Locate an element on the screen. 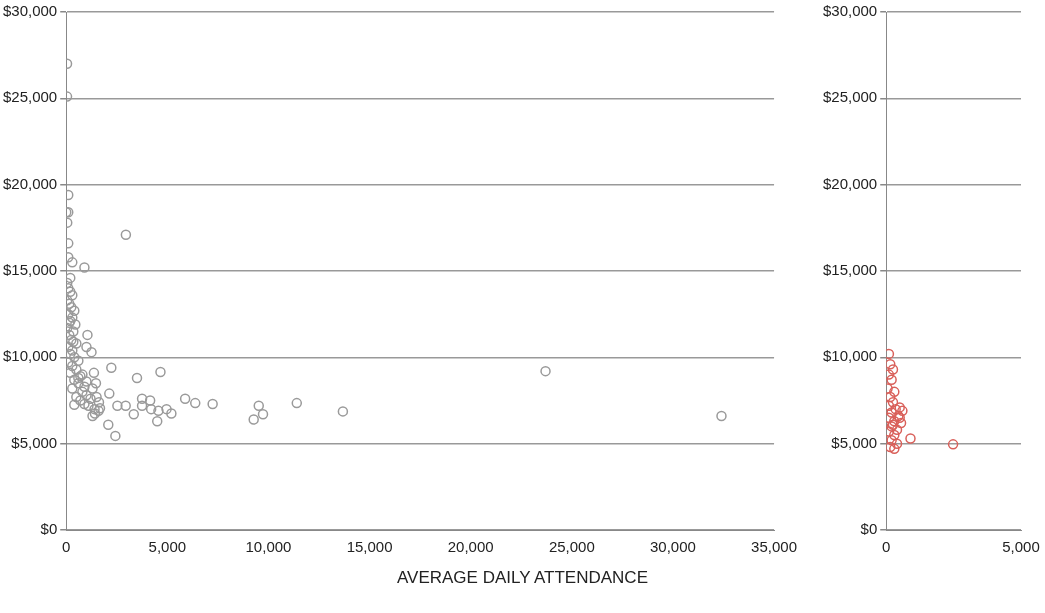 Image resolution: width=1045 pixels, height=613 pixels. x-tick-label: 30,000 is located at coordinates (673, 547).